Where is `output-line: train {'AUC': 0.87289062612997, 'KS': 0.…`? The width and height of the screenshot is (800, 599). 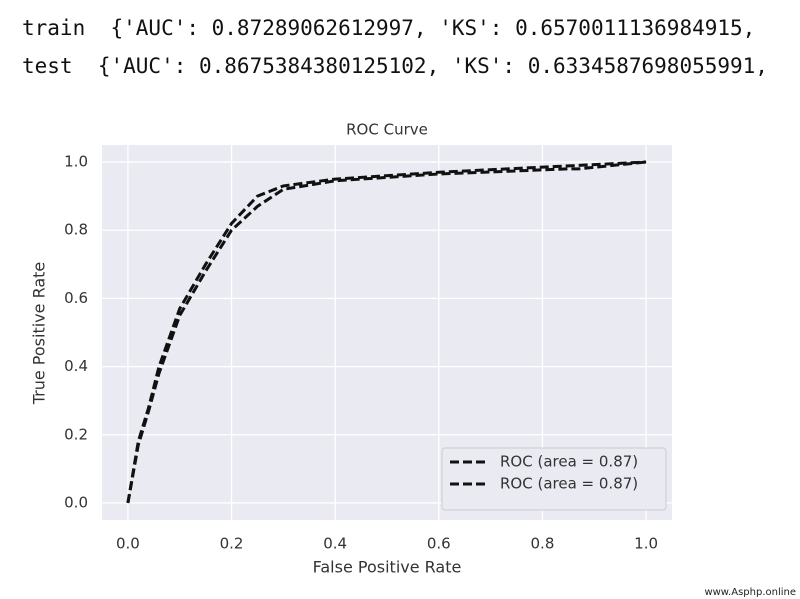 output-line: train {'AUC': 0.87289062612997, 'KS': 0.… is located at coordinates (388, 28).